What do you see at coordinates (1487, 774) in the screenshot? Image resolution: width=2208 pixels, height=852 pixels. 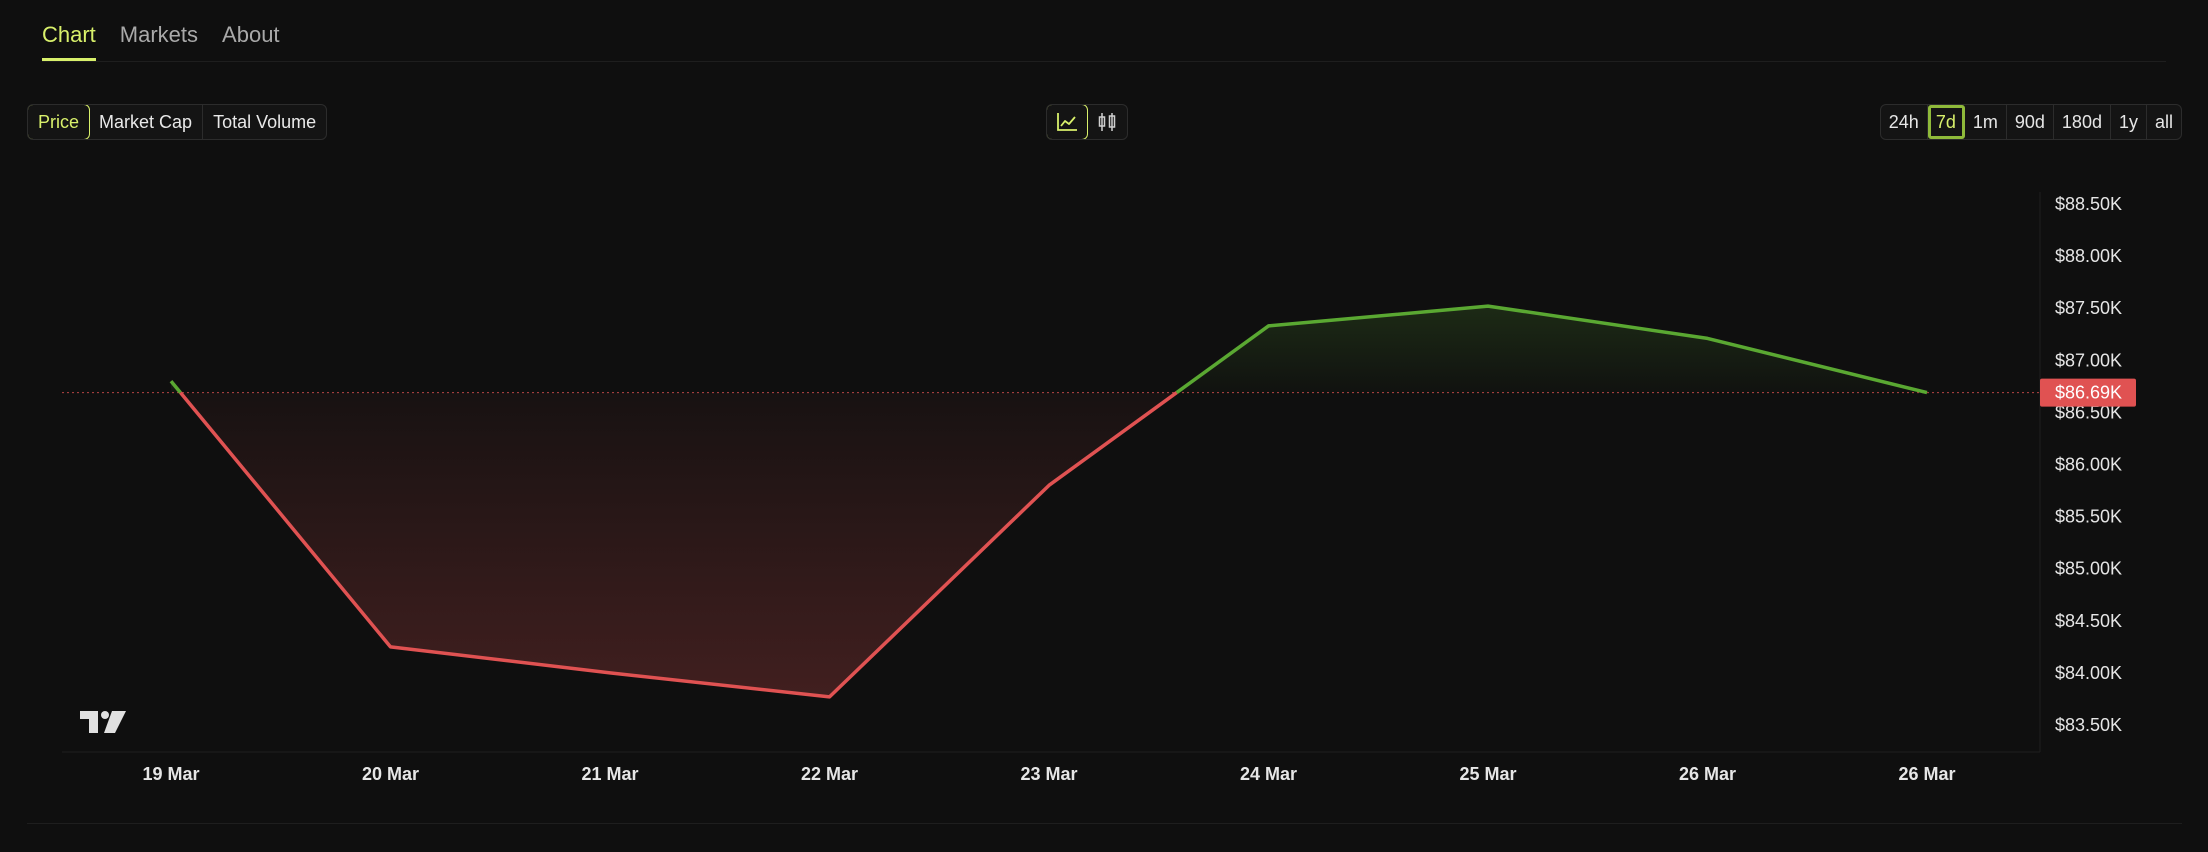 I see `time-tick-label: 25 Mar` at bounding box center [1487, 774].